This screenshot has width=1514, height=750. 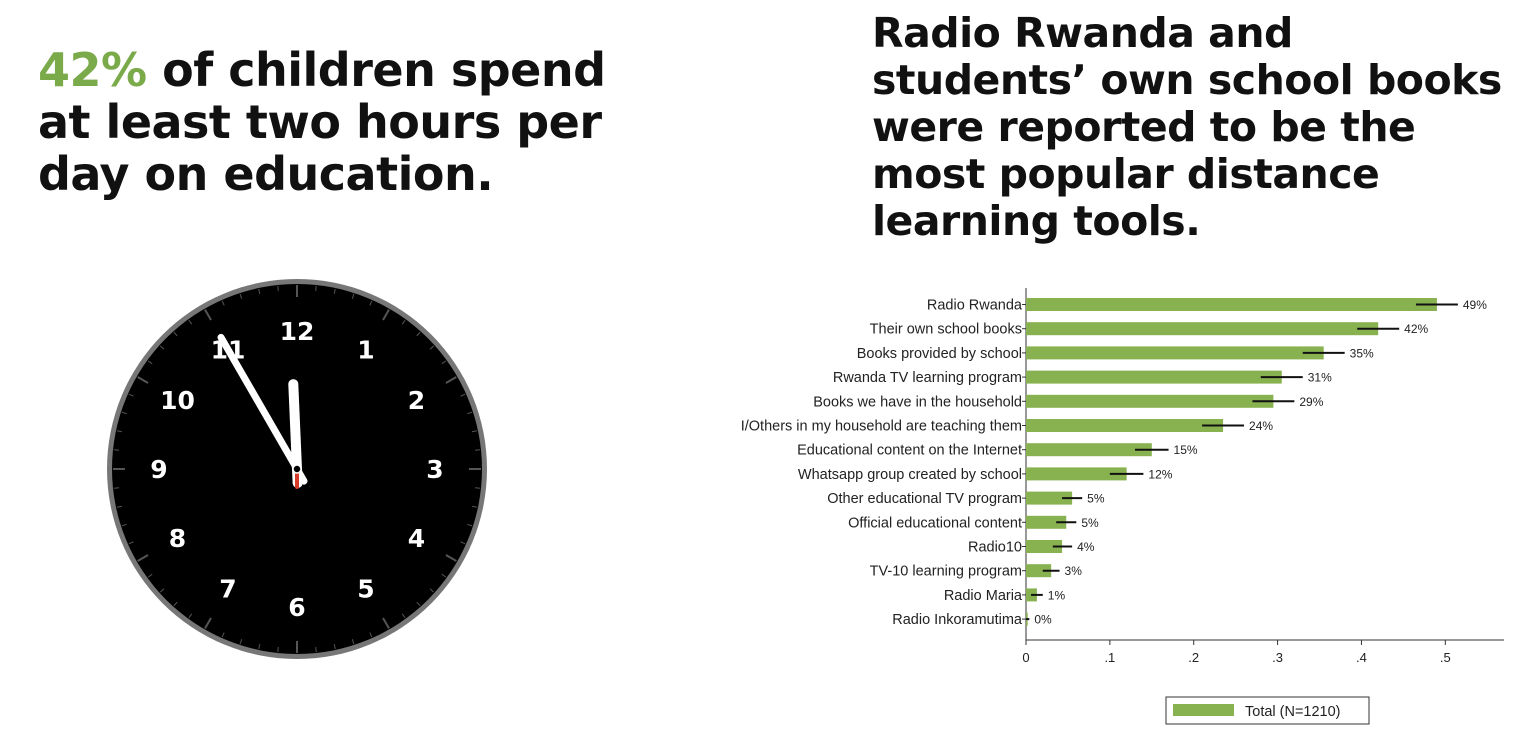 What do you see at coordinates (1043, 620) in the screenshot?
I see `data-label: 0%` at bounding box center [1043, 620].